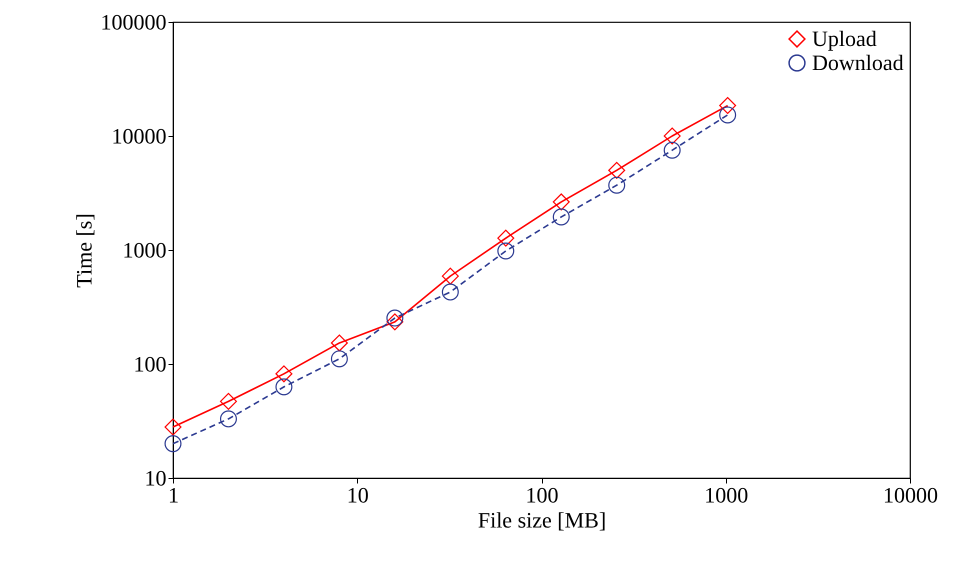 The width and height of the screenshot is (959, 571). Describe the element at coordinates (150, 364) in the screenshot. I see `y-tick-label: 100` at that location.